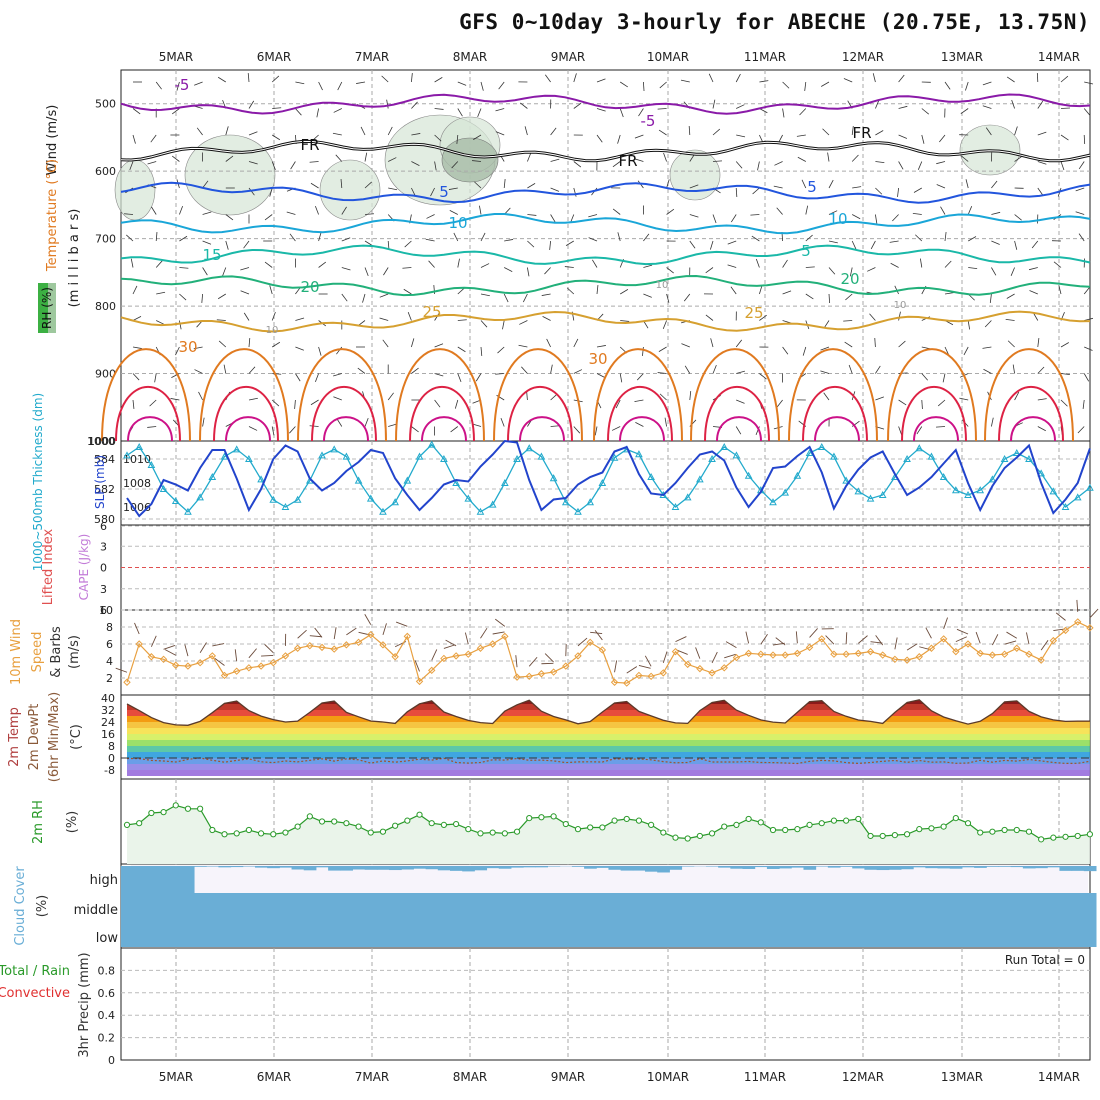 Image resolution: width=1100 pixels, height=1100 pixels. Describe the element at coordinates (309, 287) in the screenshot. I see `contour-label: 20` at that location.